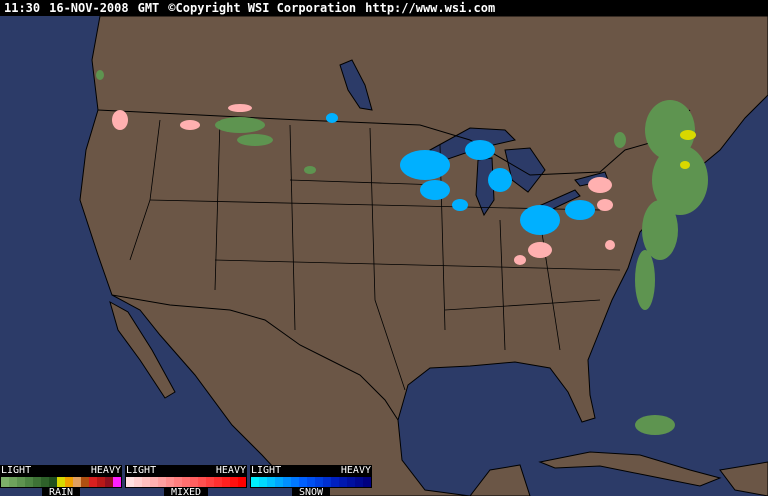 The height and width of the screenshot is (496, 768). What do you see at coordinates (460, 174) in the screenshot?
I see `precip-snow` at bounding box center [460, 174].